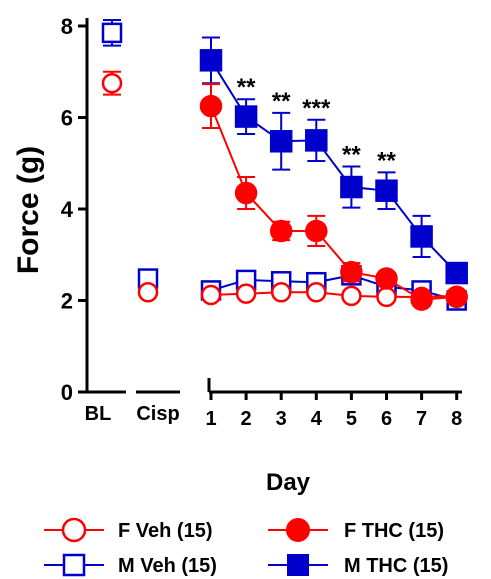  I want to click on x-tick-label: 3, so click(281, 419).